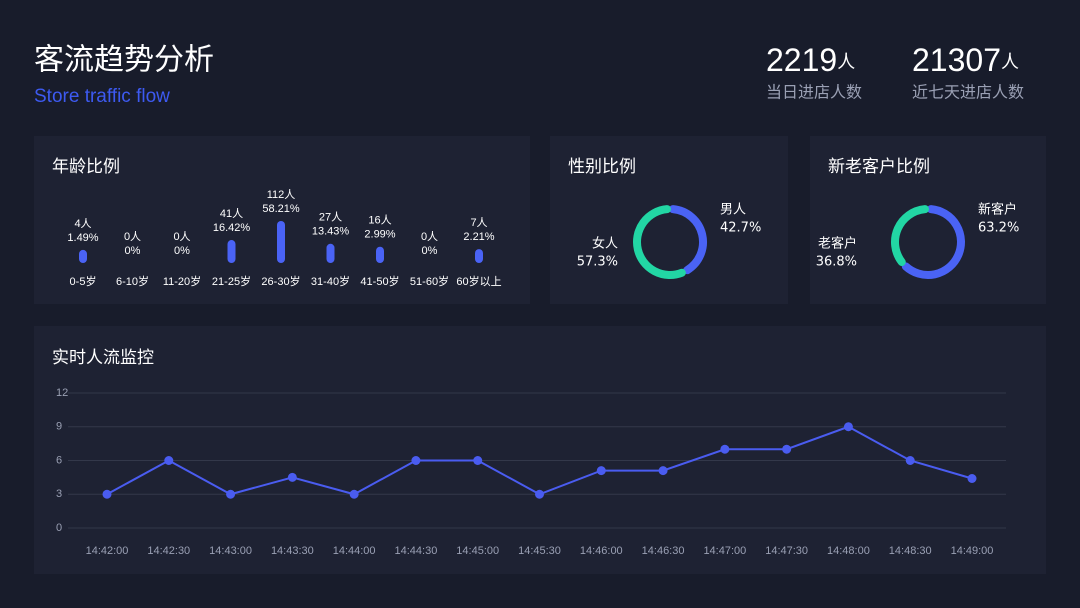 This screenshot has width=1080, height=608. Describe the element at coordinates (848, 551) in the screenshot. I see `x-tick-label: 14:48:00` at that location.